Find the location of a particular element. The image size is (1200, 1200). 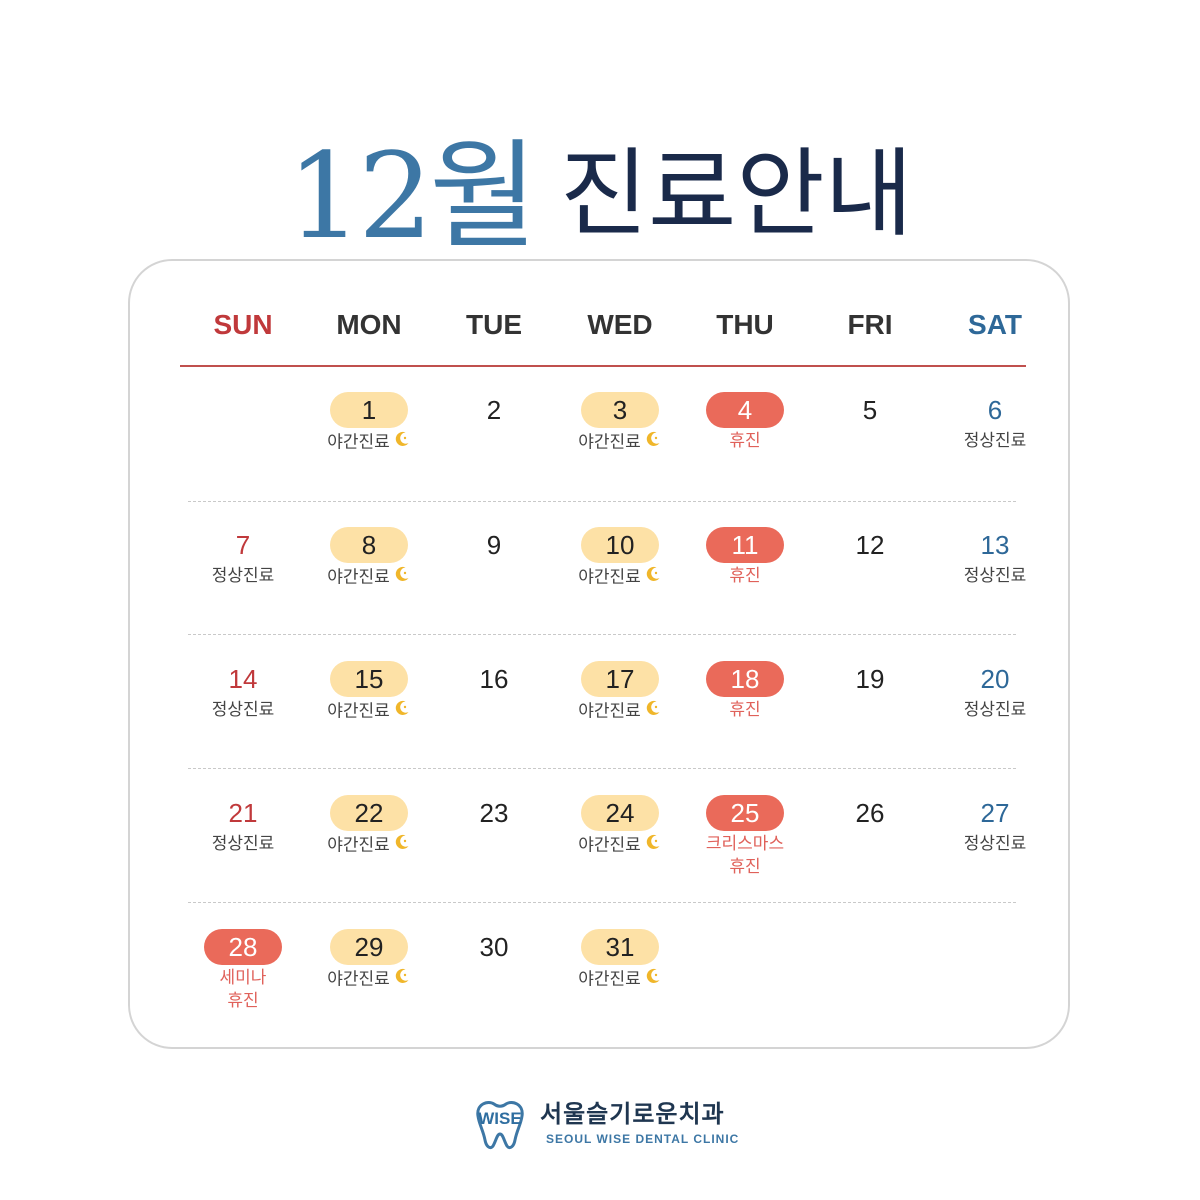

day-number: 12 is located at coordinates (870, 545).